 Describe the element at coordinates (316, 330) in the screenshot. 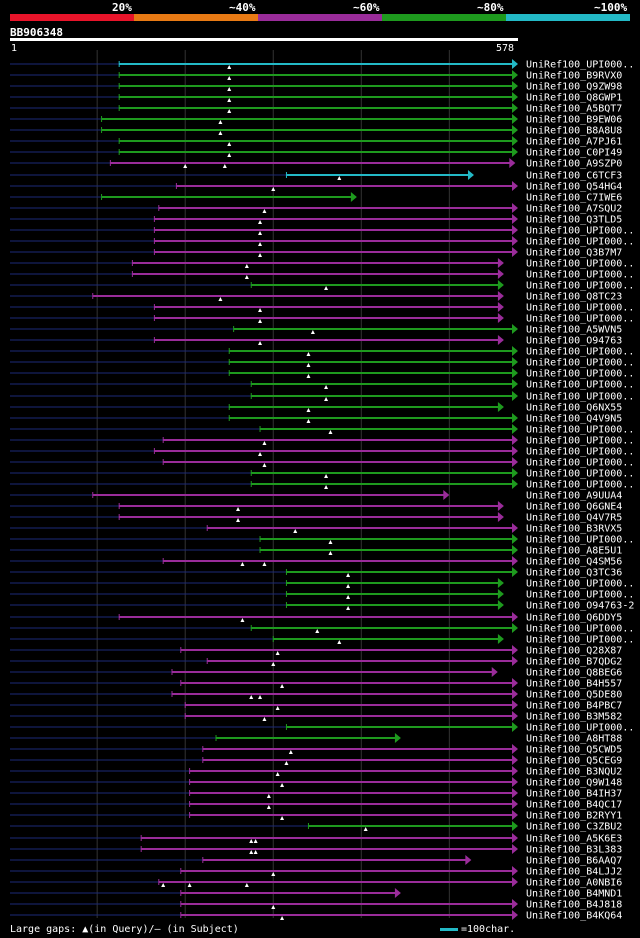

I see `hit-row: UniRef100_A5WVN5` at that location.